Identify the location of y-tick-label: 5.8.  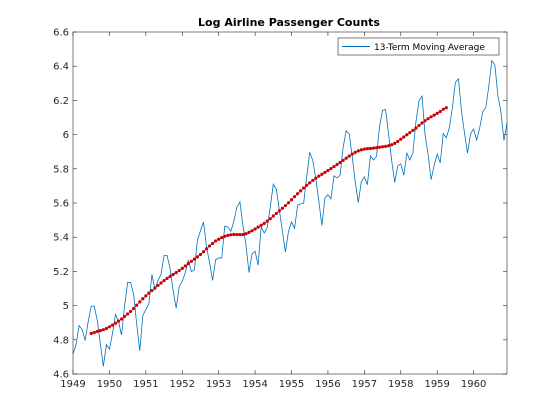
(61, 169).